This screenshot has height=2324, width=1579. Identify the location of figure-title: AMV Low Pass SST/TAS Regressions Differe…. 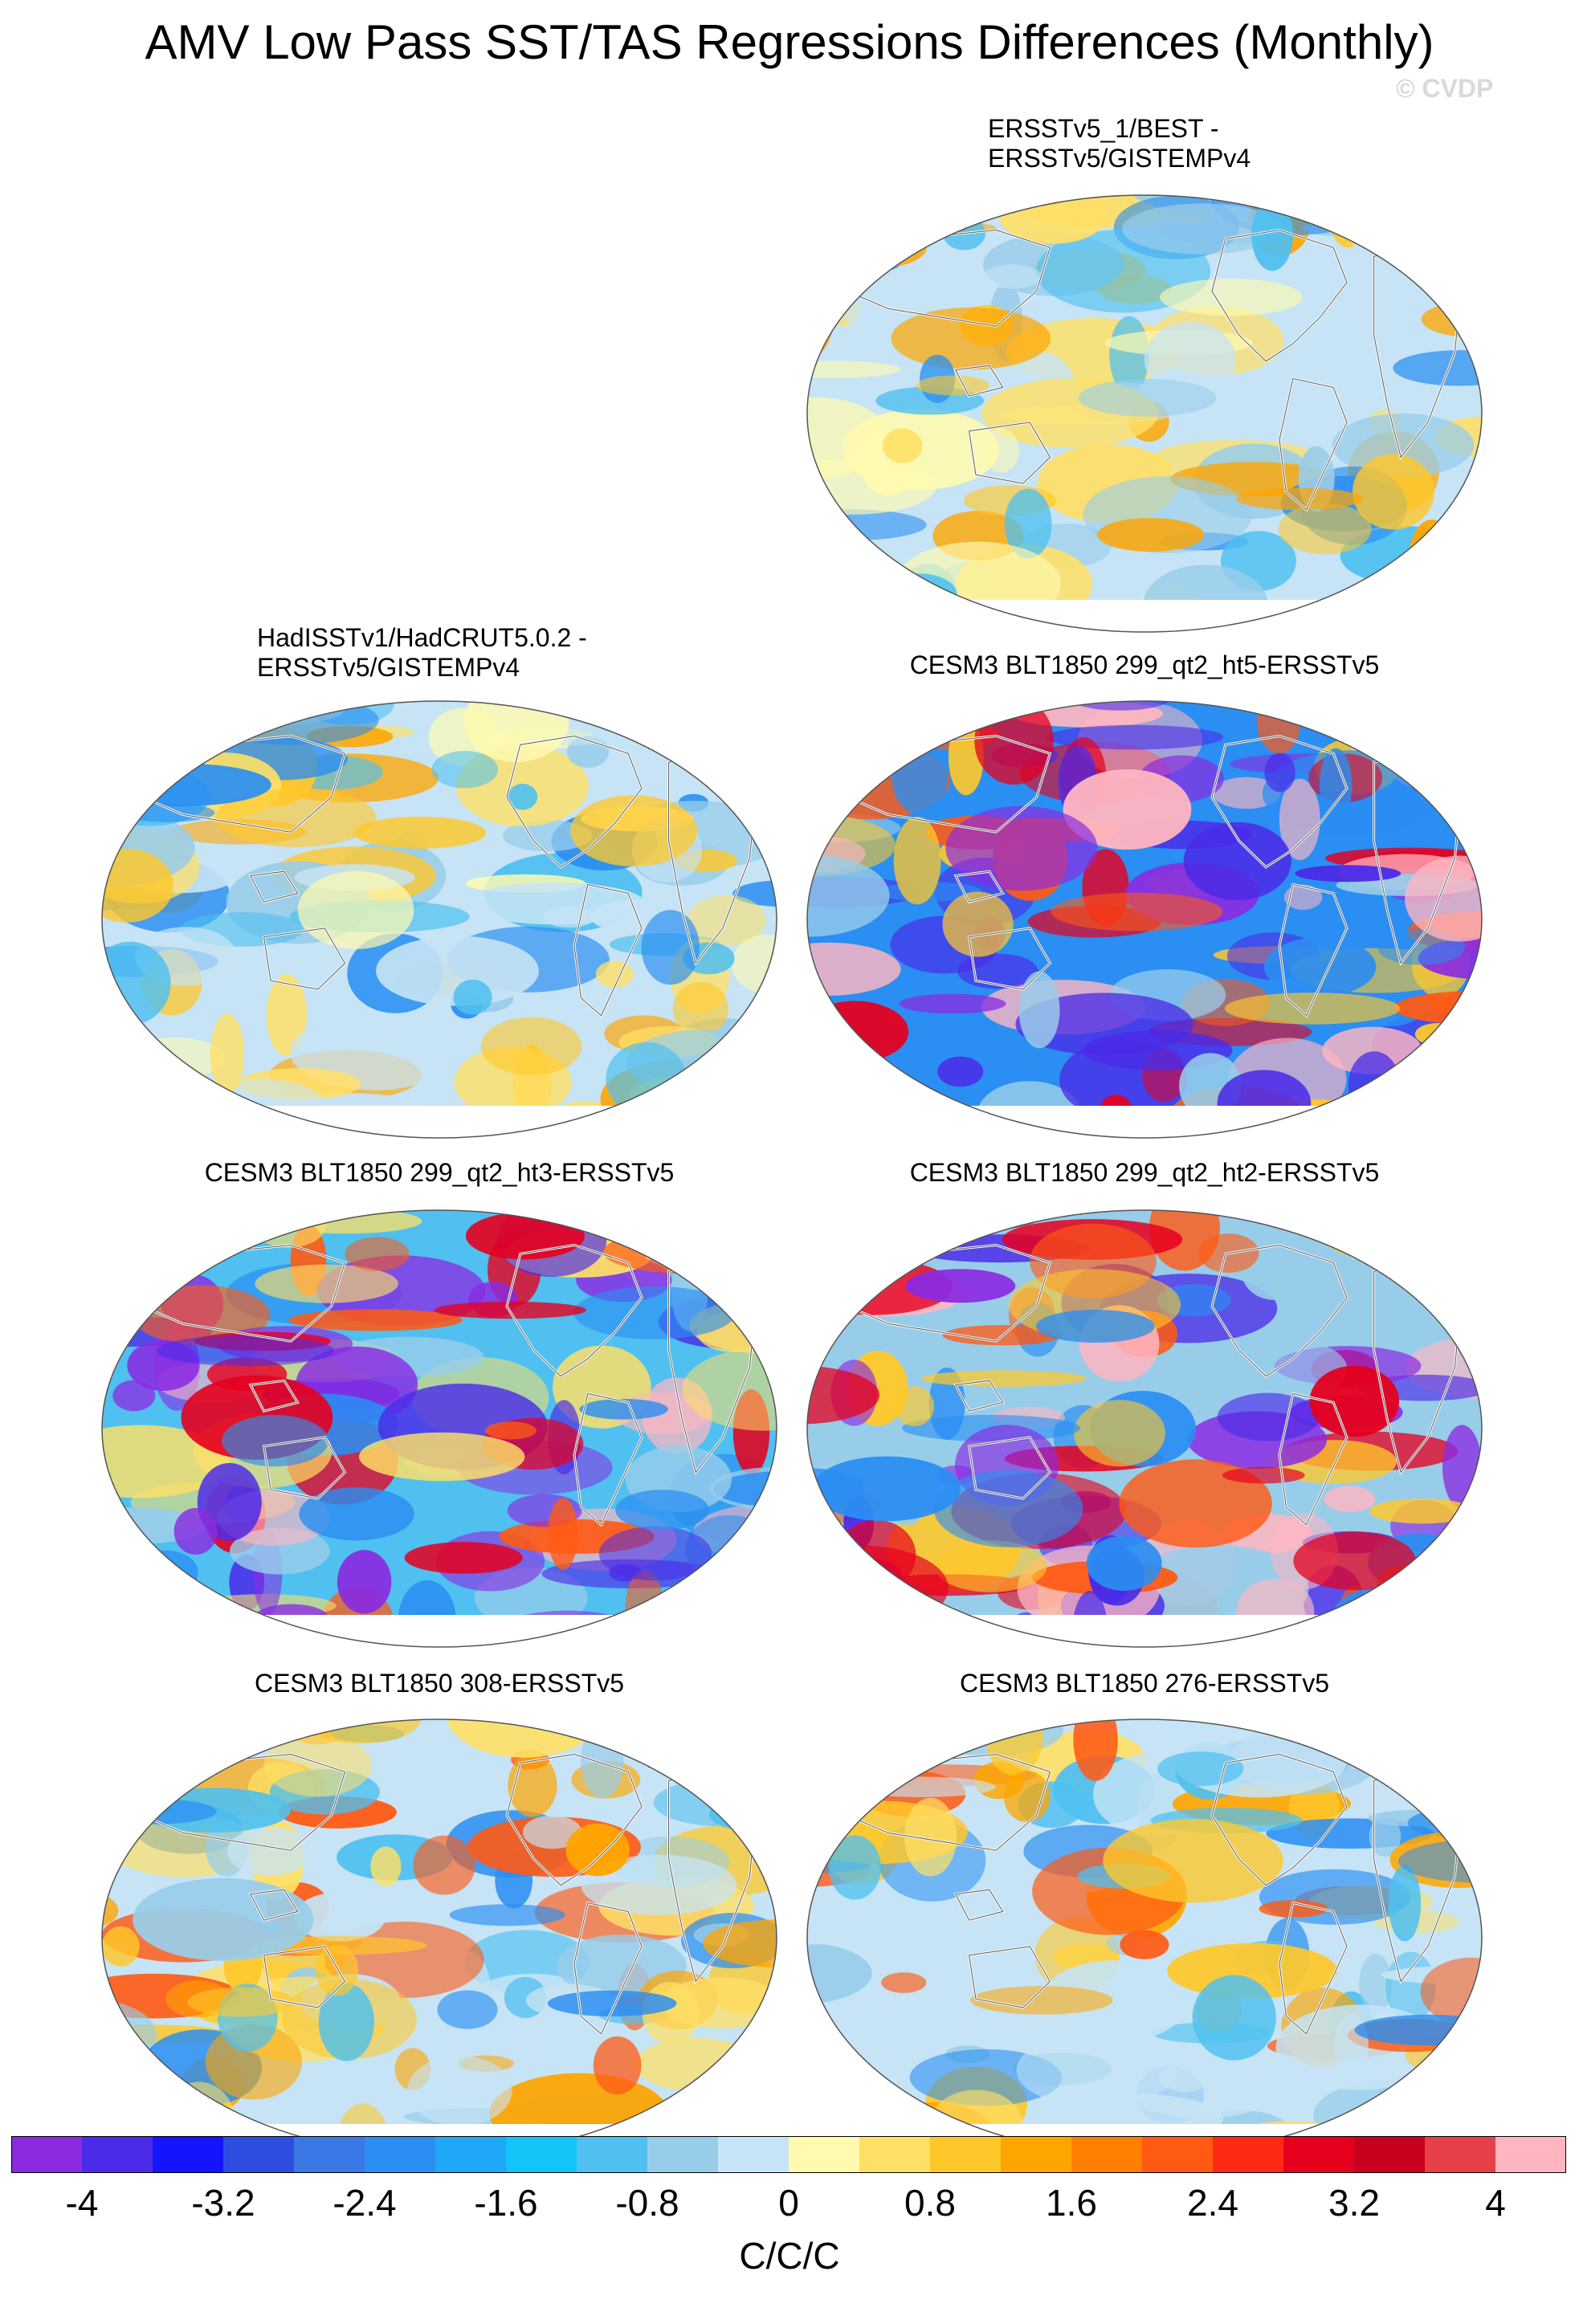
(789, 42).